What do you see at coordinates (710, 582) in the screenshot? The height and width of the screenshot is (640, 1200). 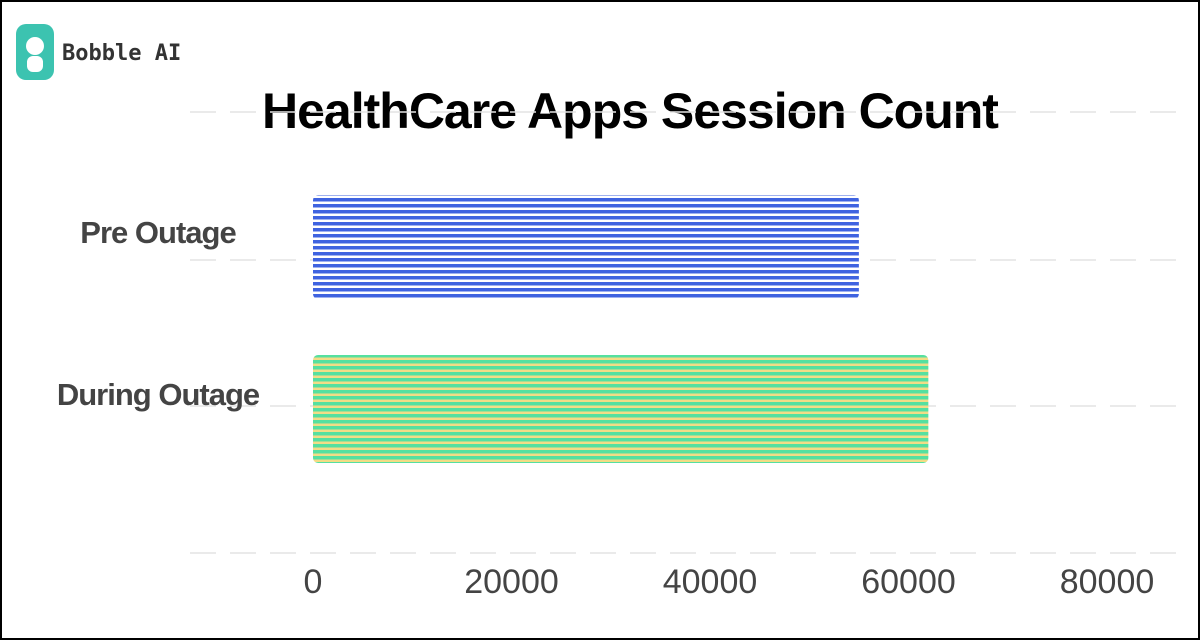 I see `x-tick-label: 40000` at bounding box center [710, 582].